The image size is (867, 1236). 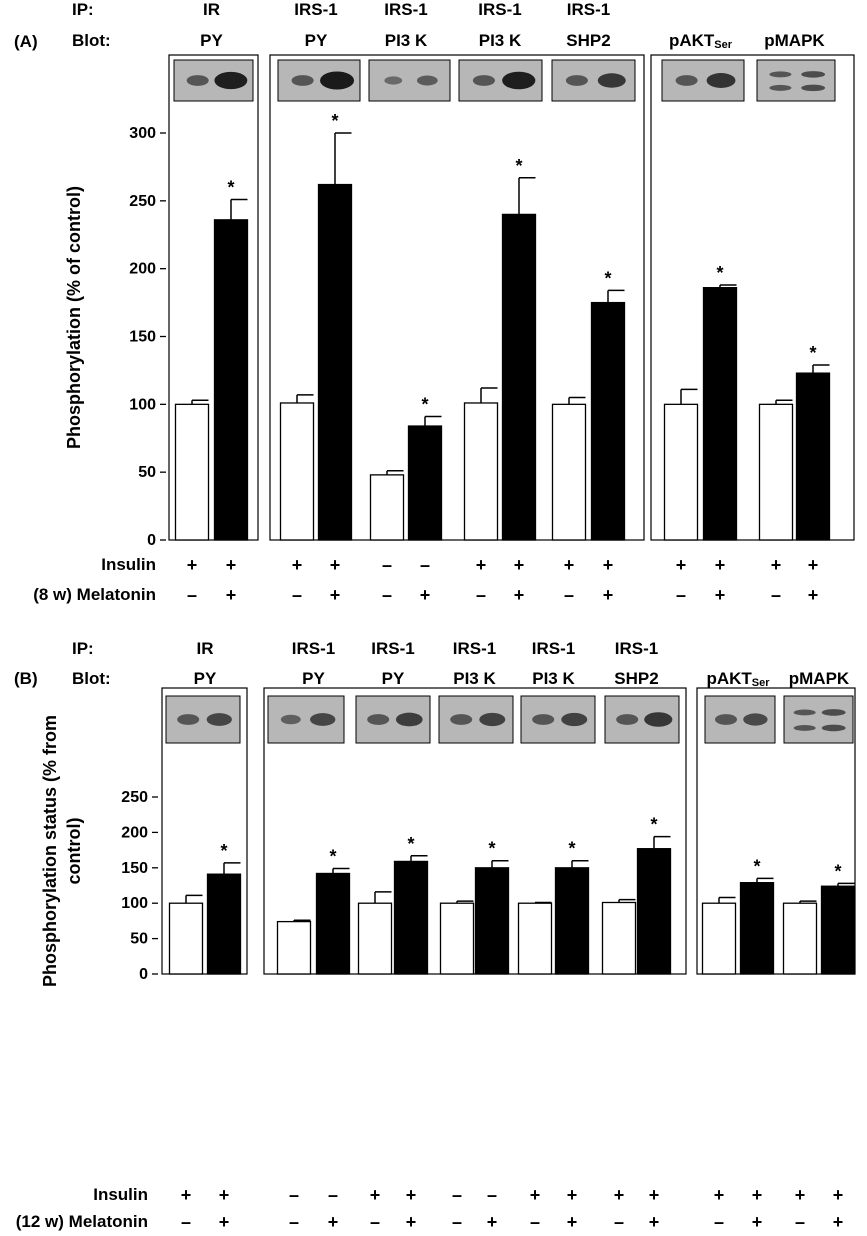 What do you see at coordinates (74, 317) in the screenshot?
I see `y-axis-label: Phosphorylation (% of control)` at bounding box center [74, 317].